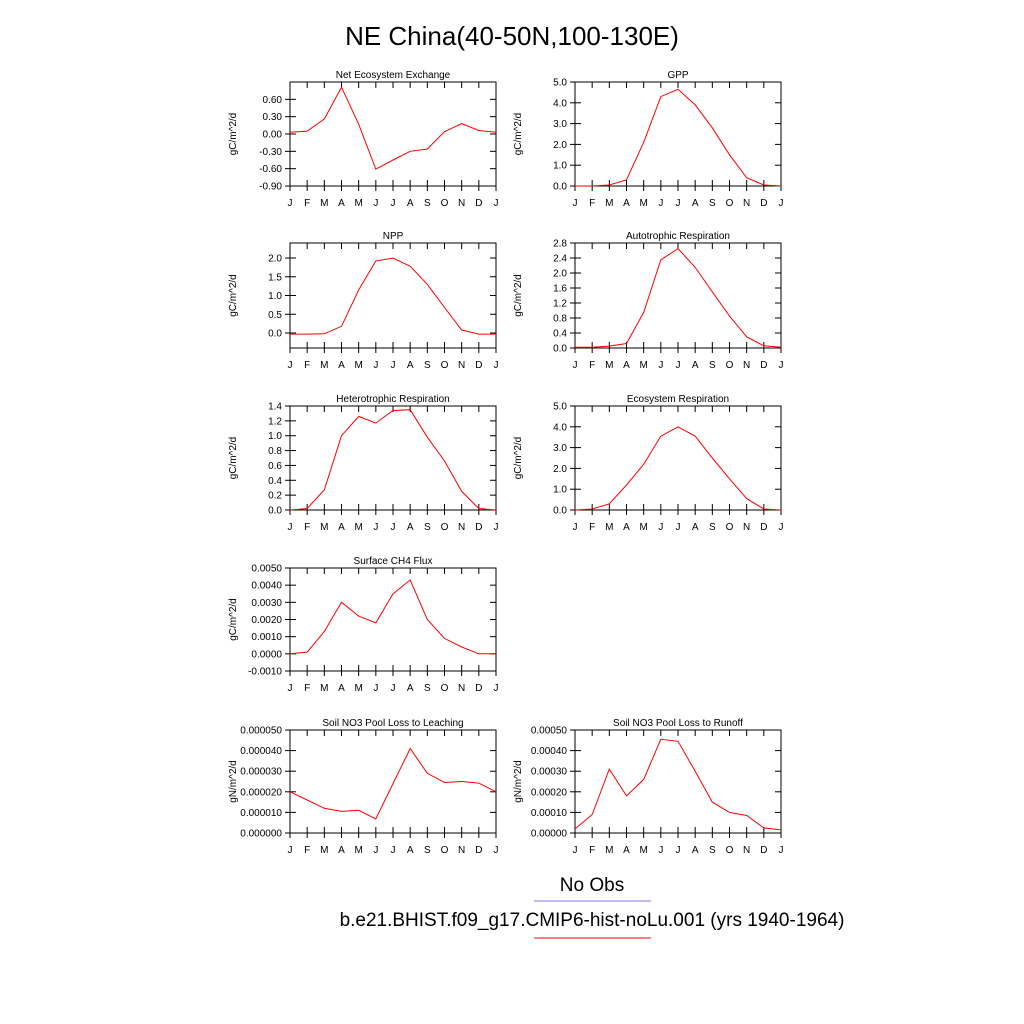  Describe the element at coordinates (560, 334) in the screenshot. I see `y-tick-label: 0.4` at that location.